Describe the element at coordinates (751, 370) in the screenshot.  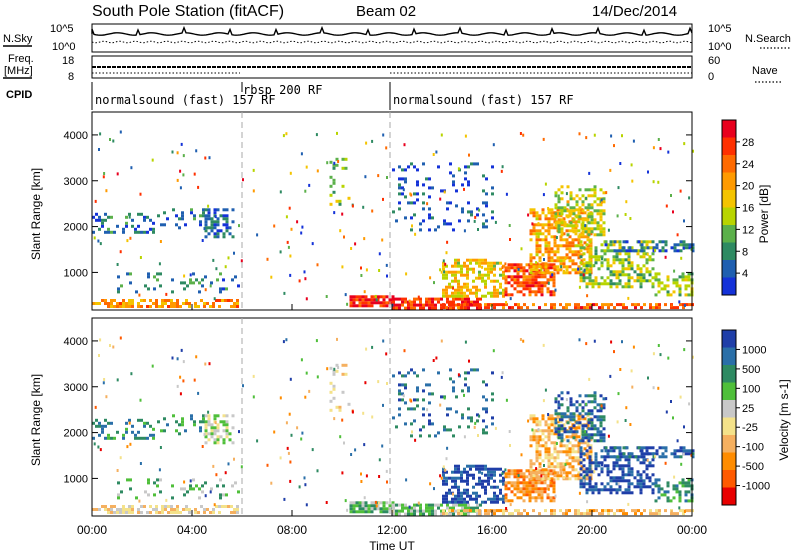
I see `colorbar-tick-label: 500` at that location.